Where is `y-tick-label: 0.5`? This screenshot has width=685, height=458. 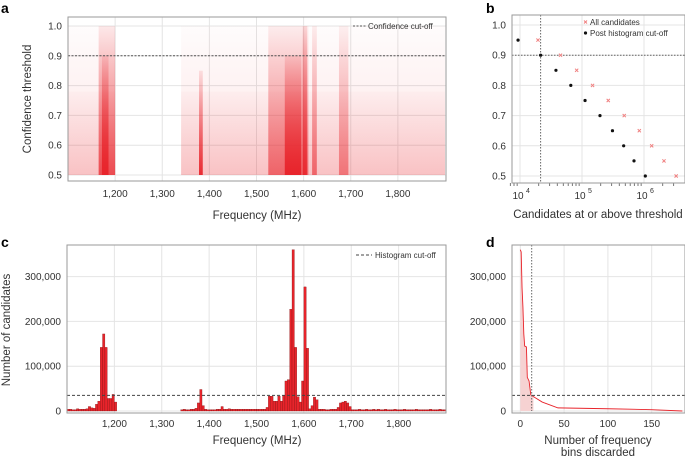 y-tick-label: 0.5 is located at coordinates (499, 177).